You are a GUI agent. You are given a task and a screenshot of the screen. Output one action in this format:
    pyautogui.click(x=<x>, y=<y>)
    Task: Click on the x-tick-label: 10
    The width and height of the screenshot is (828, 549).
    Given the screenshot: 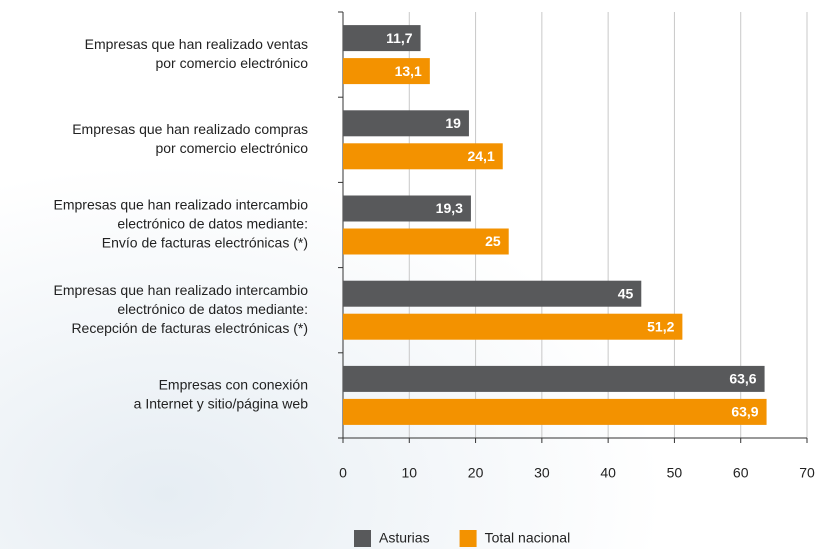 What is the action you would take?
    pyautogui.click(x=409, y=473)
    